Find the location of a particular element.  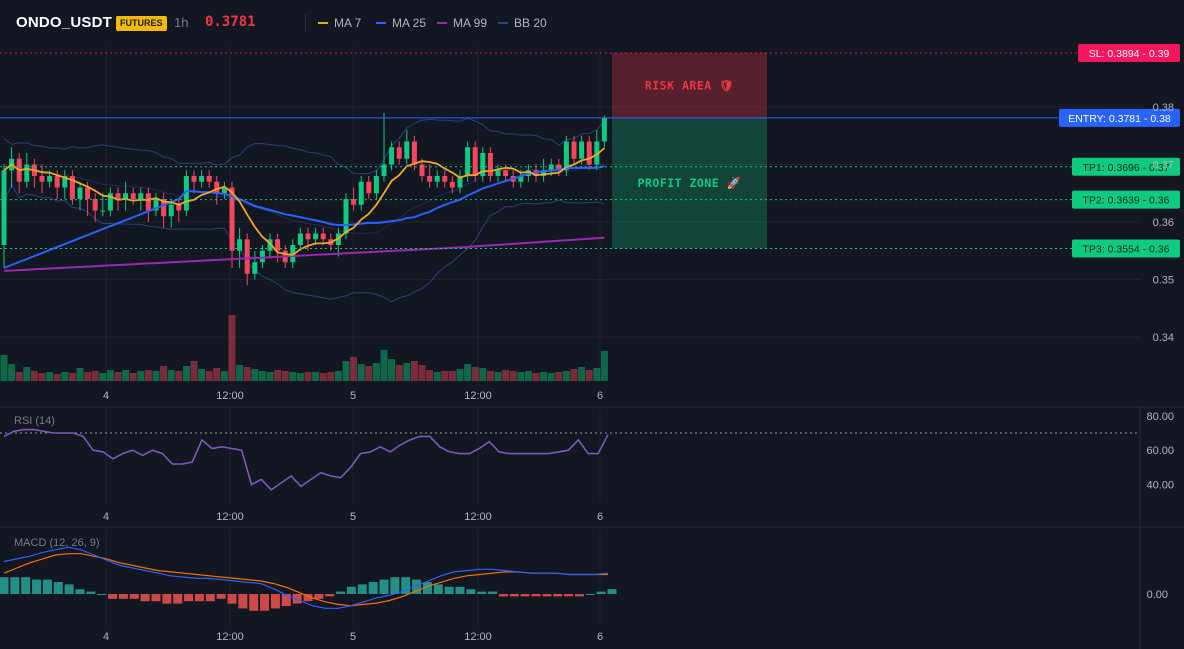

legend-ma25: MA 25 is located at coordinates (401, 23).